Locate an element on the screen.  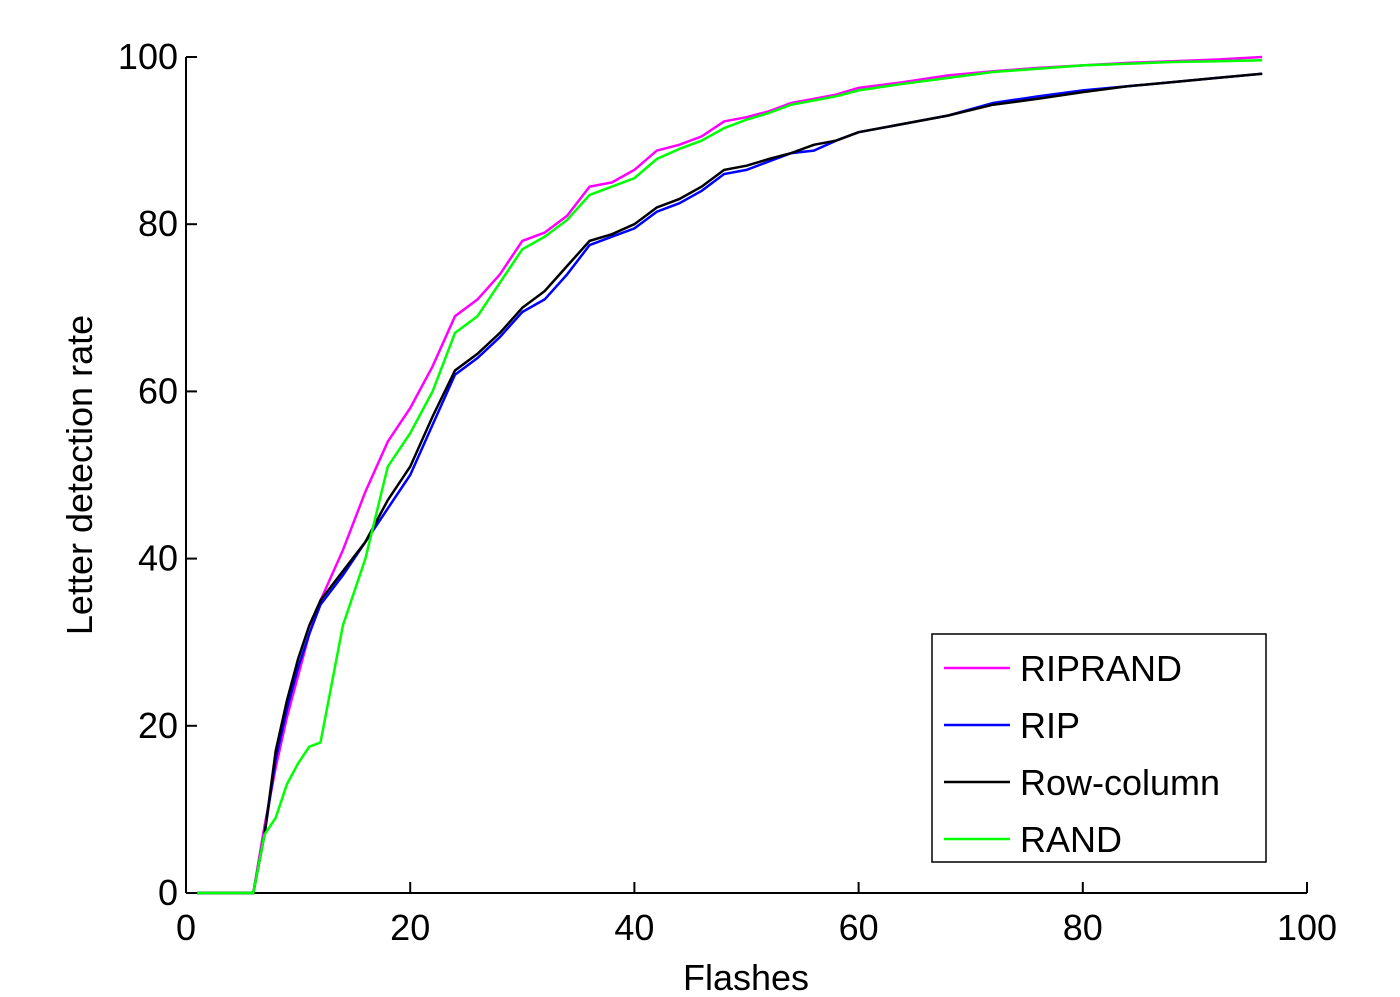
legend-label: RIP is located at coordinates (1050, 725).